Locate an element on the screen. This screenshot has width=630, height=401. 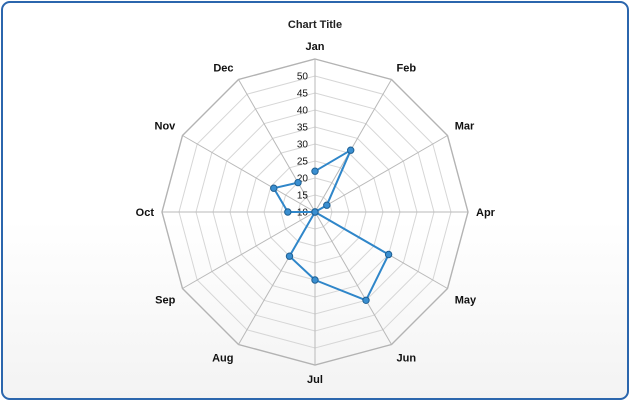
category-label-apr: Apr is located at coordinates (486, 213).